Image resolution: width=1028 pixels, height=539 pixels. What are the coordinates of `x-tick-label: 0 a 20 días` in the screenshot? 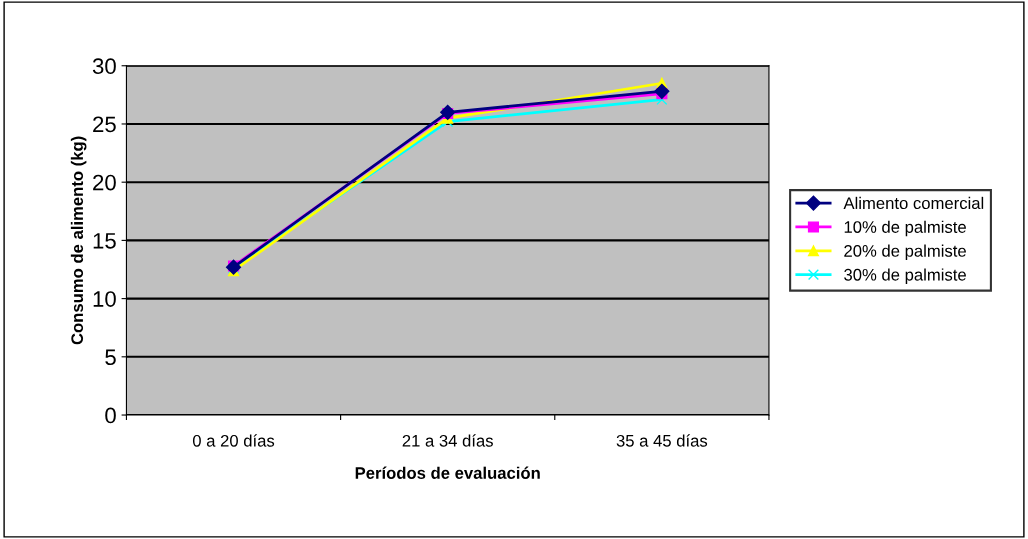 It's located at (233, 440).